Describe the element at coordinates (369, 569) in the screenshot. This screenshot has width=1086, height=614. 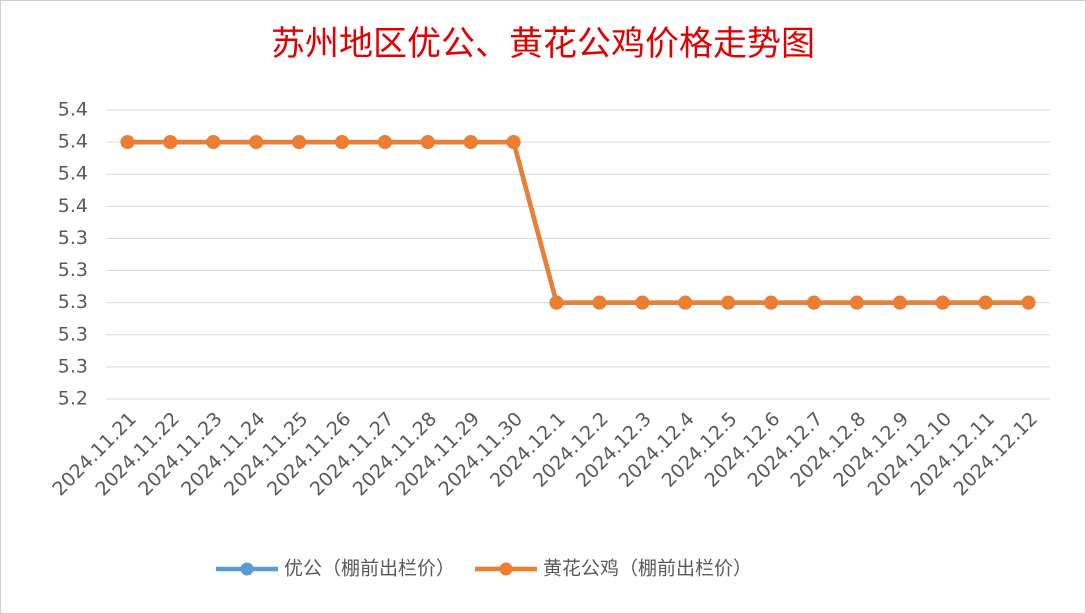
I see `legend-label: 优公（棚前出栏价）` at that location.